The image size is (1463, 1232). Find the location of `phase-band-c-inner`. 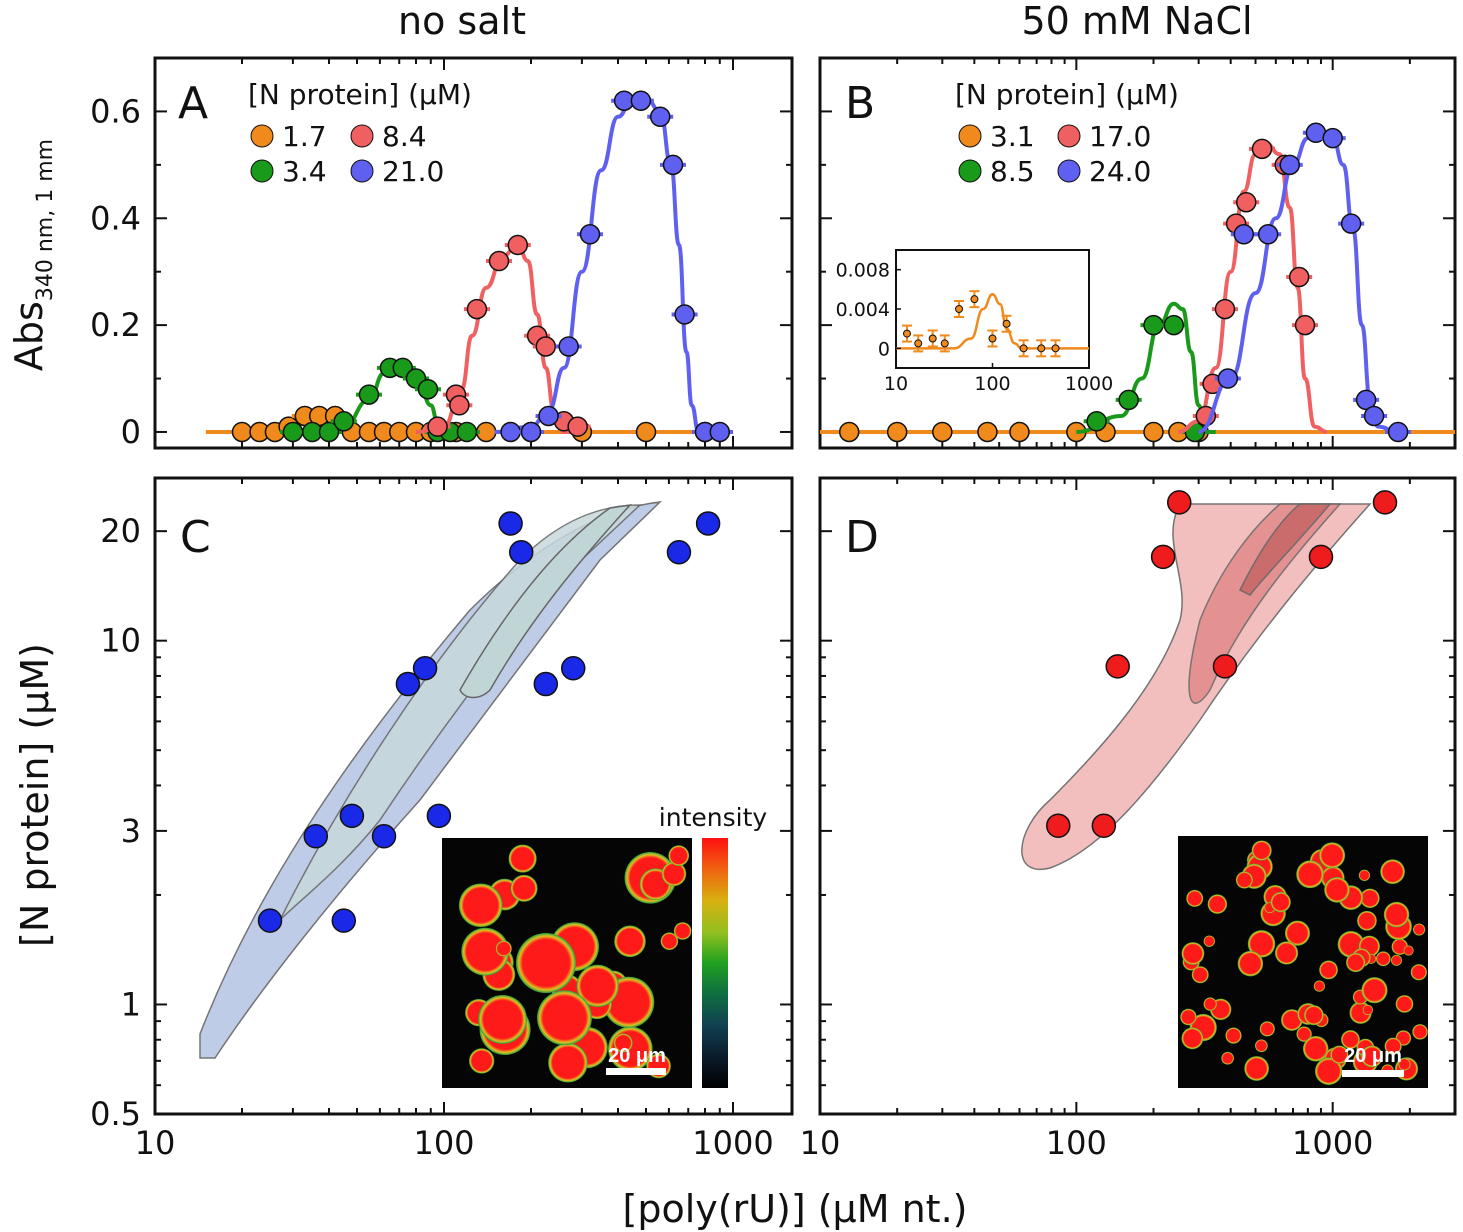

phase-band-c-inner is located at coordinates (545, 601).